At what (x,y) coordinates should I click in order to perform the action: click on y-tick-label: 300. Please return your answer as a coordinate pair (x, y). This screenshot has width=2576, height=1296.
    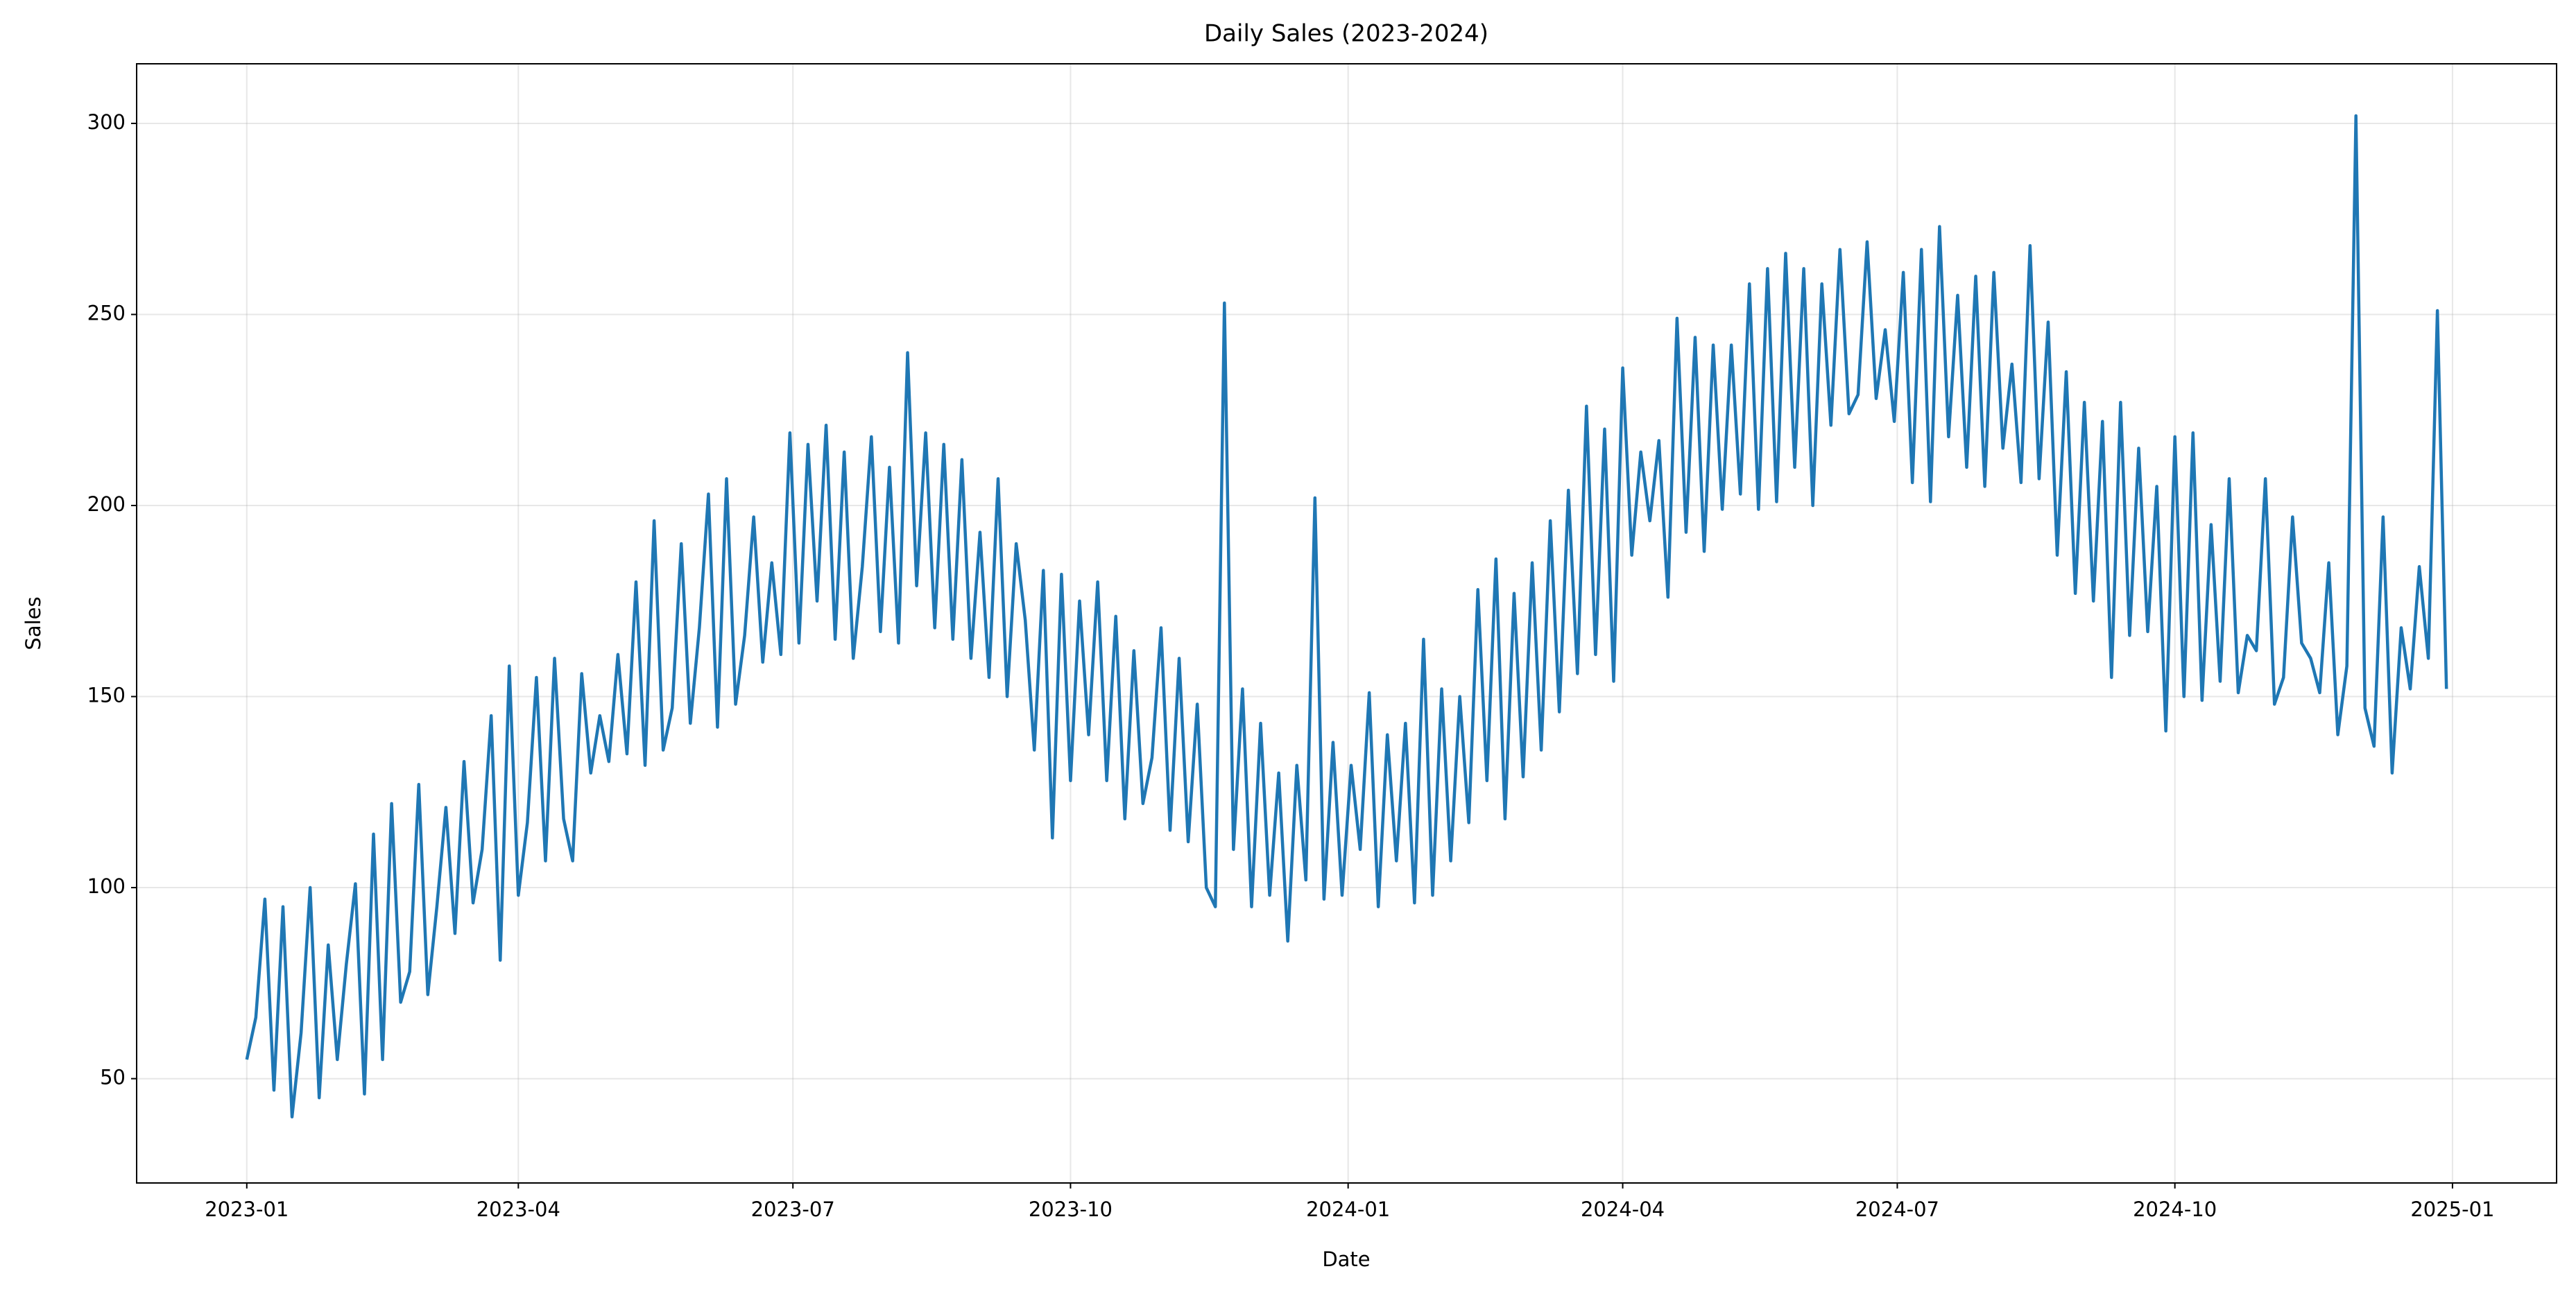
    Looking at the image, I should click on (106, 122).